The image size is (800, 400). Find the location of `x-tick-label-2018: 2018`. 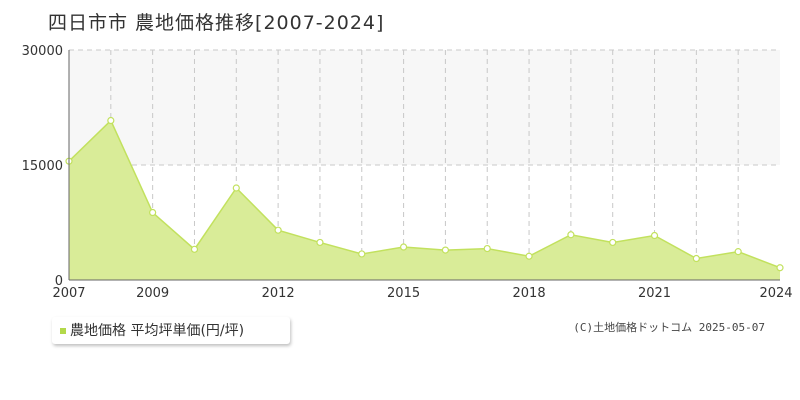

x-tick-label-2018: 2018 is located at coordinates (529, 293).